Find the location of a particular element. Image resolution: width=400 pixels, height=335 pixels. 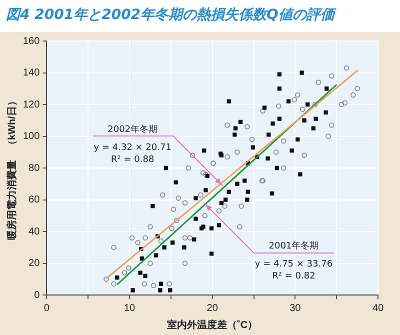

y-axis-title: 暖房用電力消費量 （kWh/日） is located at coordinates (12, 168).